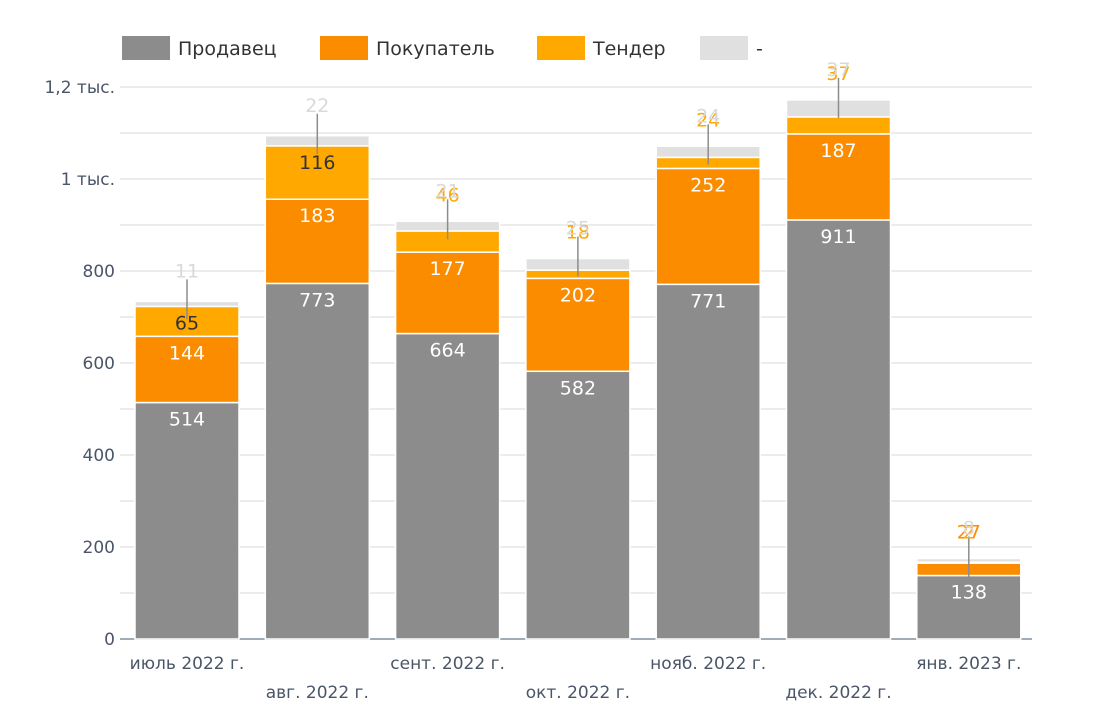  Describe the element at coordinates (317, 300) in the screenshot. I see `bar-value-label: 773` at that location.